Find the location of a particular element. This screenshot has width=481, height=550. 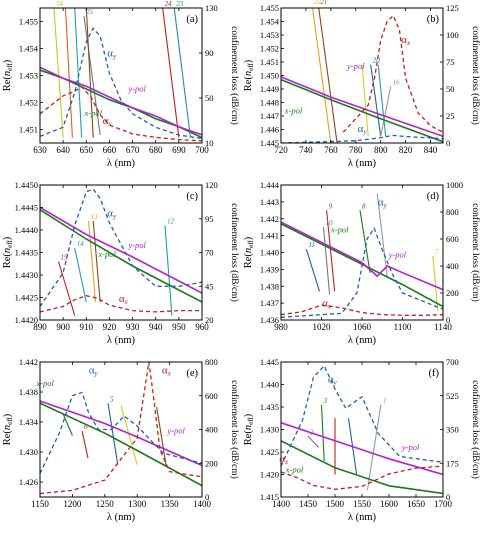

x-tick-label: 740 is located at coordinates (306, 150).